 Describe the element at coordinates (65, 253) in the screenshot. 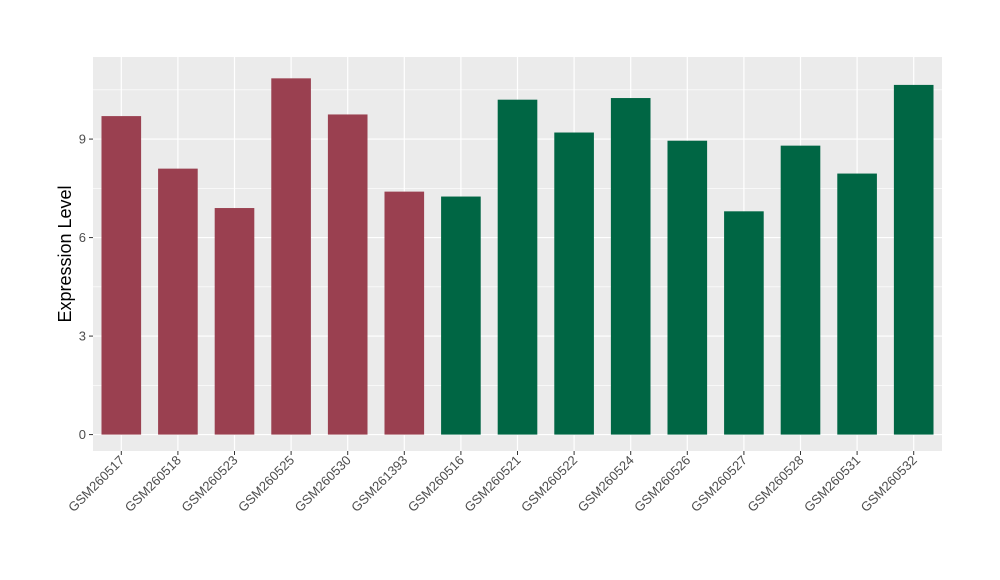

I see `y-axis-title: Expression Level` at that location.